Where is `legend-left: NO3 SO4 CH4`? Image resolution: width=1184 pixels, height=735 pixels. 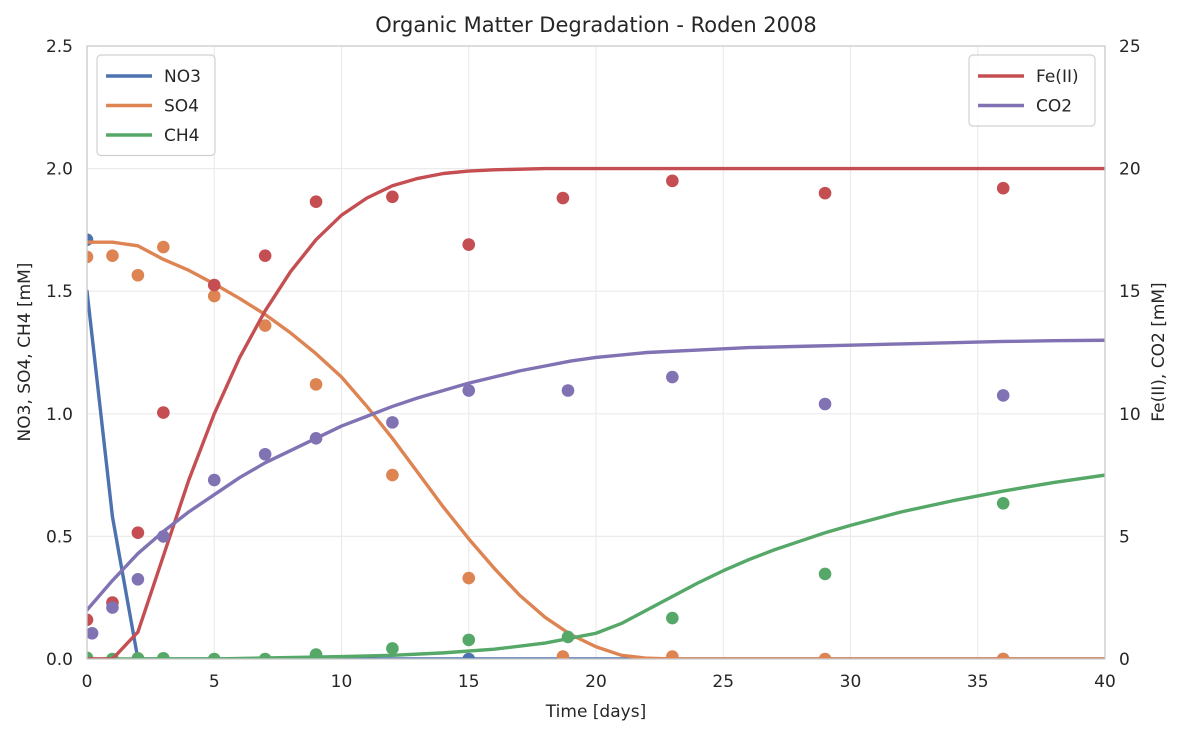 legend-left: NO3 SO4 CH4 is located at coordinates (156, 105).